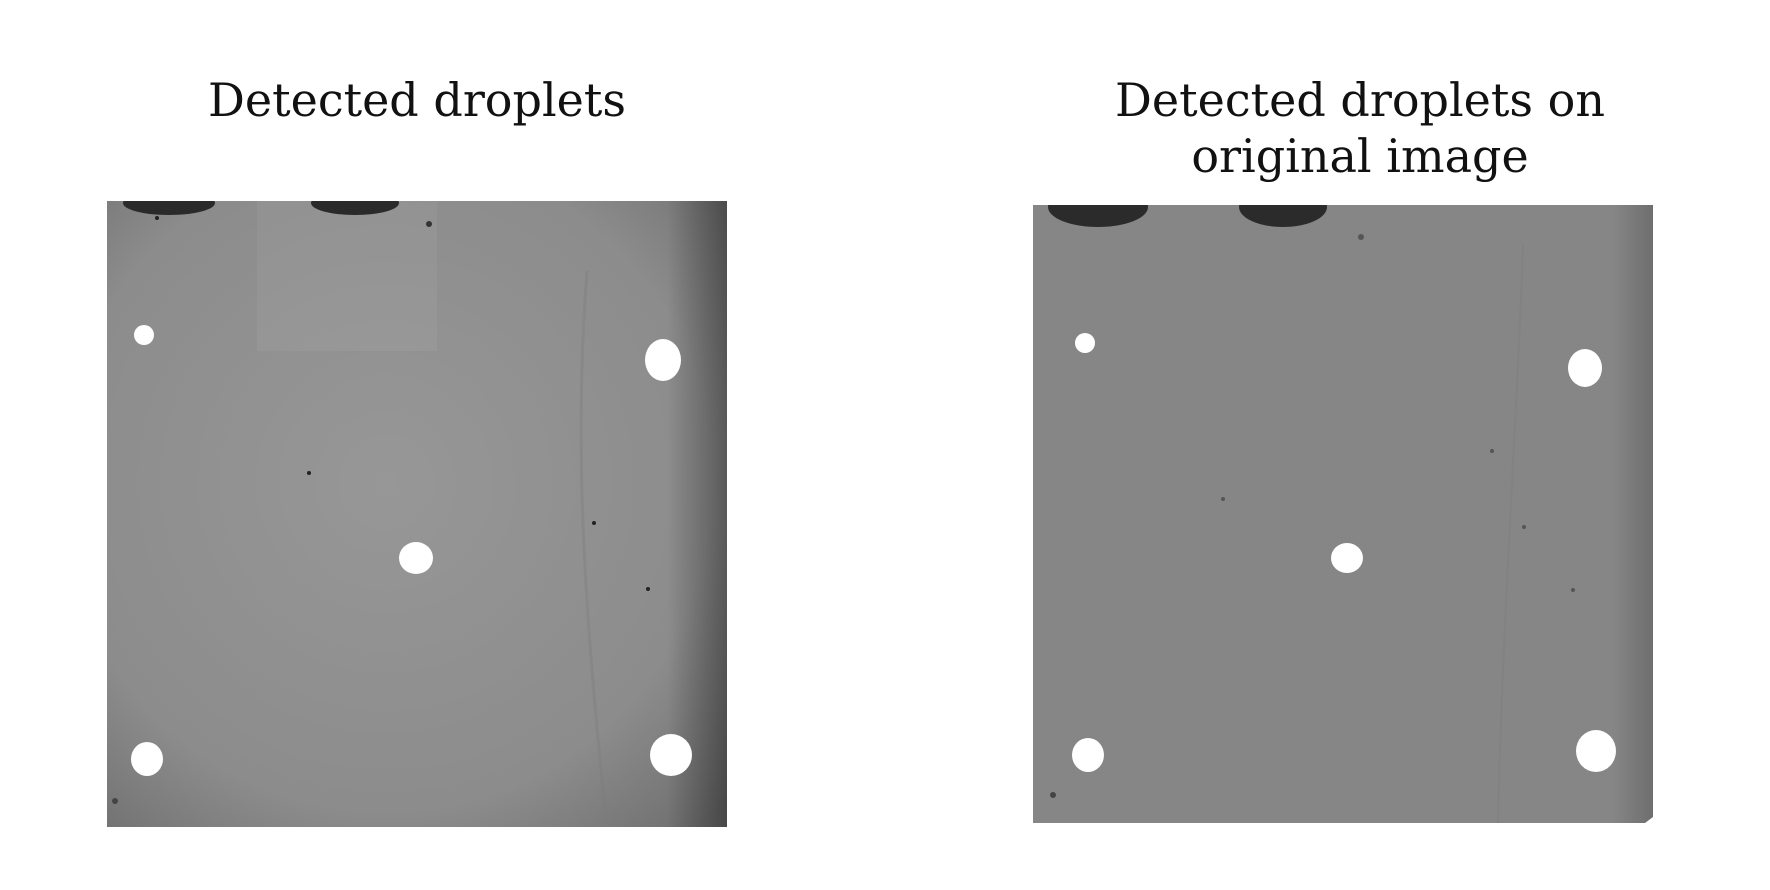 The image size is (1770, 890). I want to click on panel-title-detected-droplets: Detected droplets, so click(417, 100).